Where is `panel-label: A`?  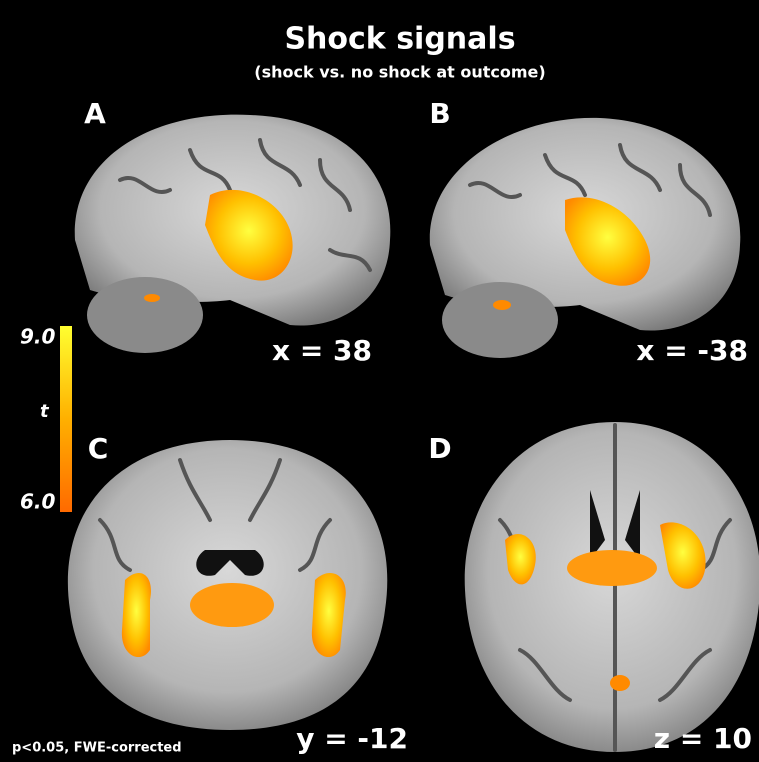
panel-label: A is located at coordinates (95, 113).